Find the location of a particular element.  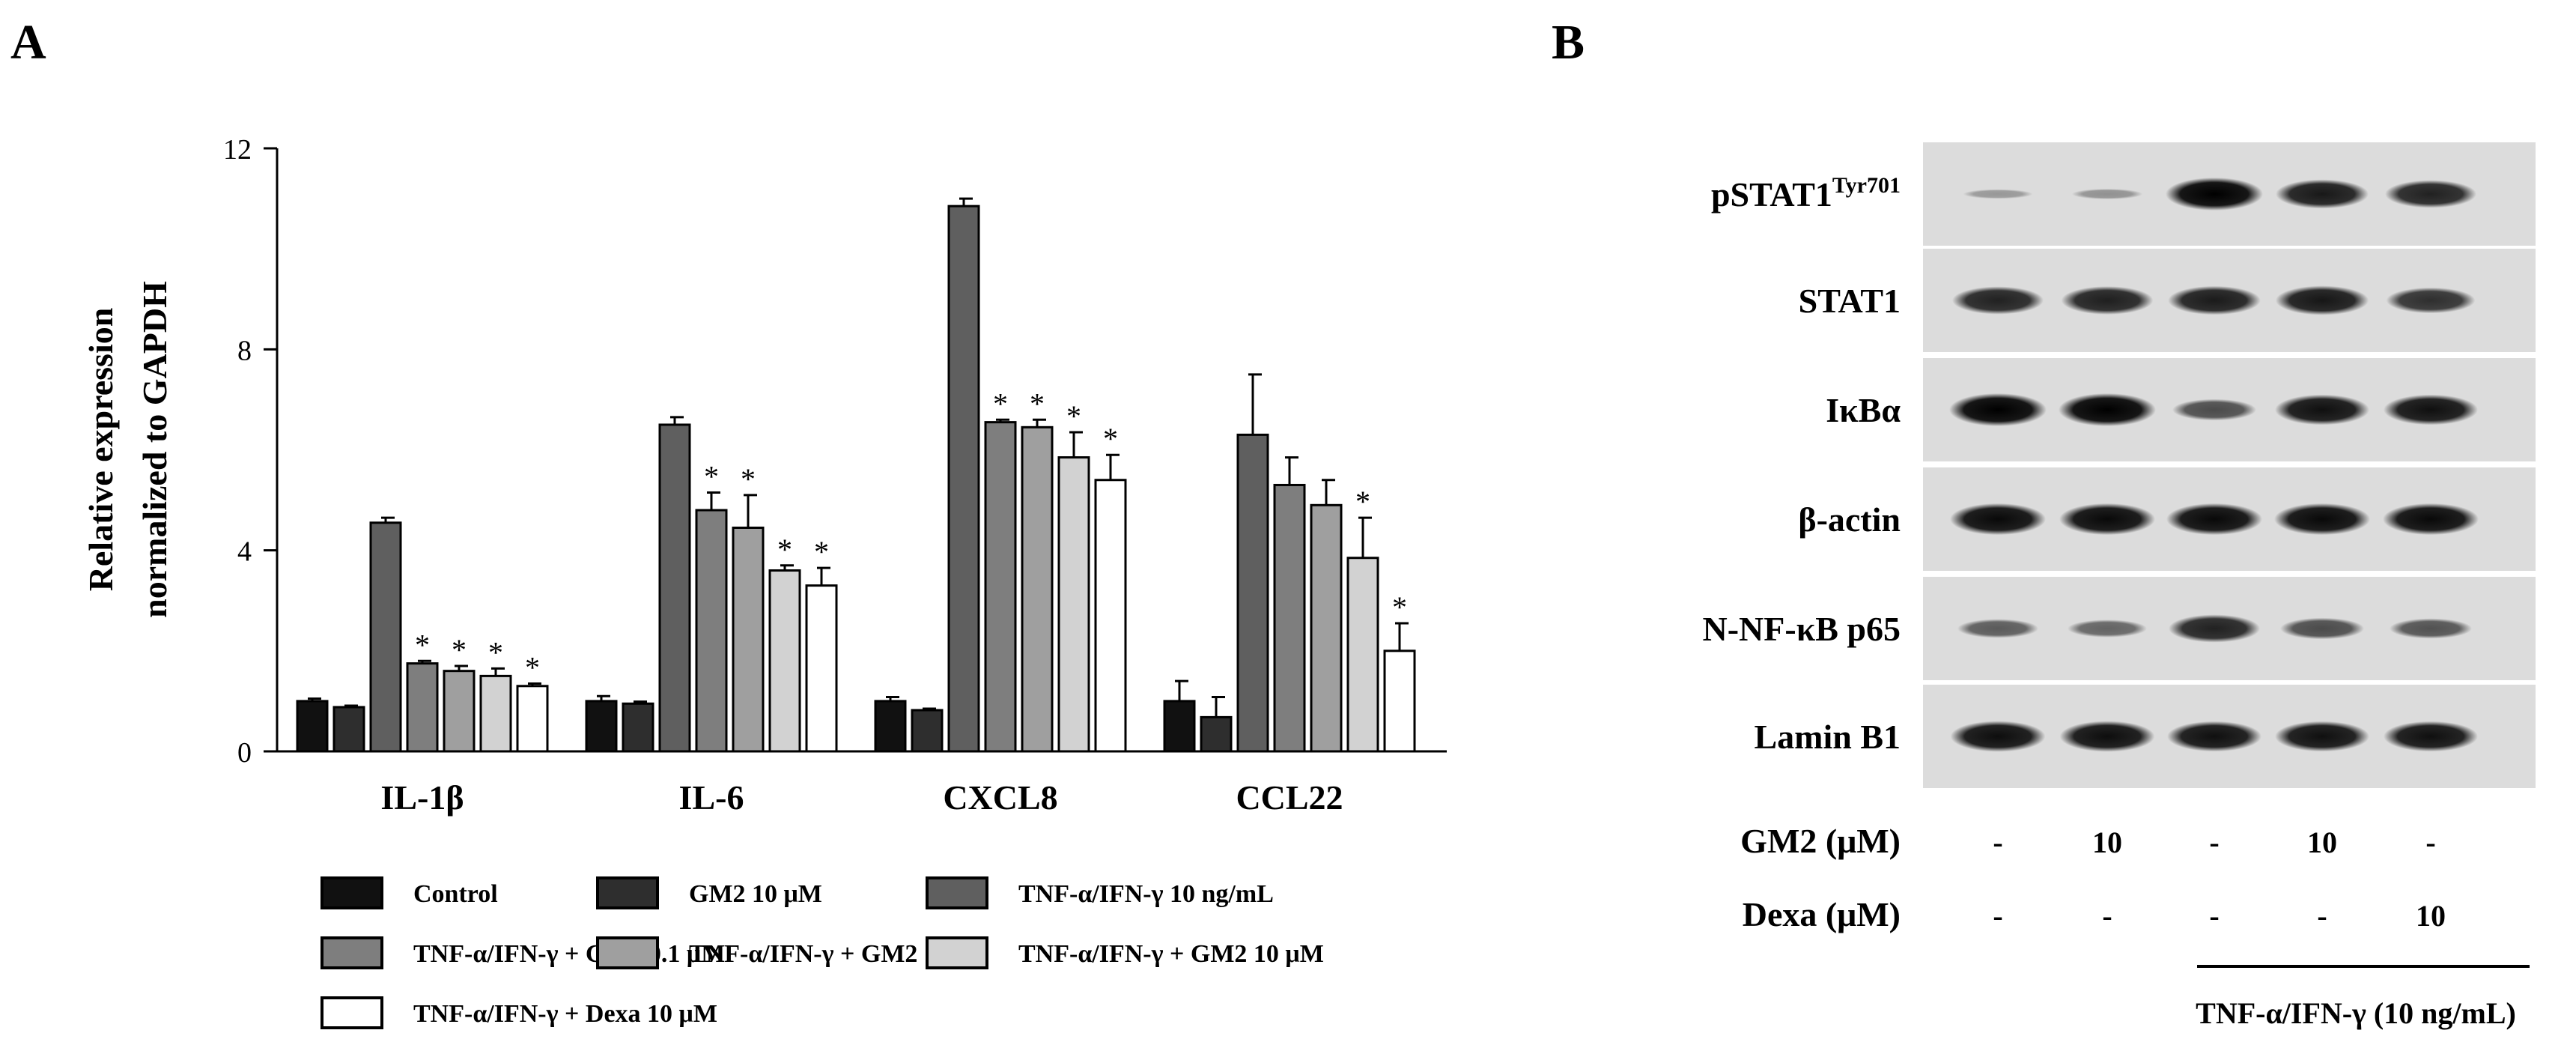

legend-label: GM2 10 μM is located at coordinates (755, 894).